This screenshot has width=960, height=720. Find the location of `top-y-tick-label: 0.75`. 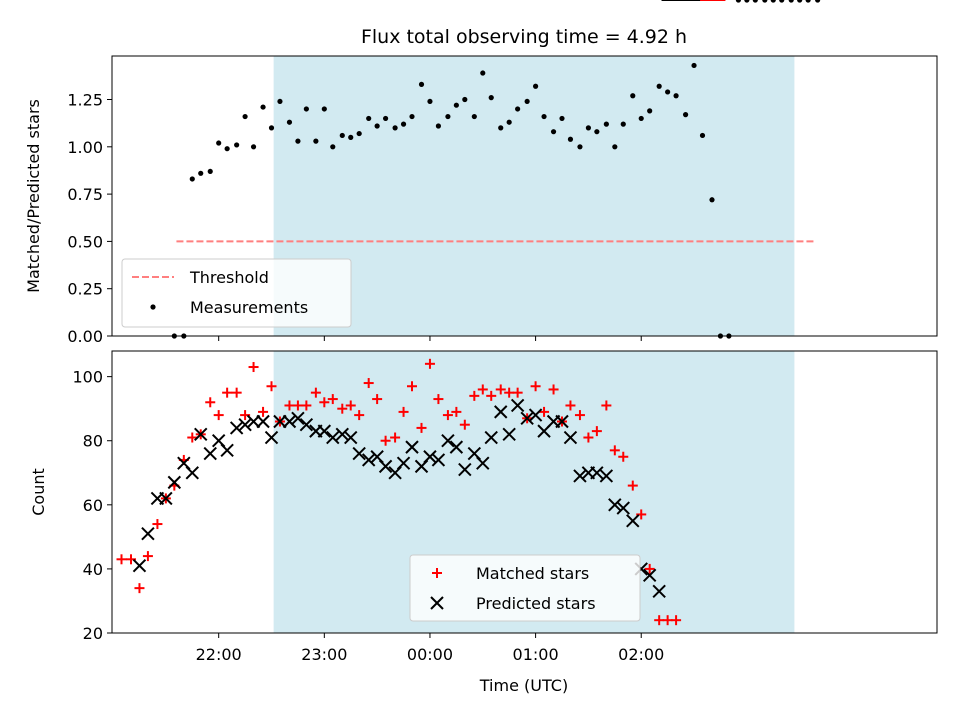

top-y-tick-label: 0.75 is located at coordinates (85, 194).